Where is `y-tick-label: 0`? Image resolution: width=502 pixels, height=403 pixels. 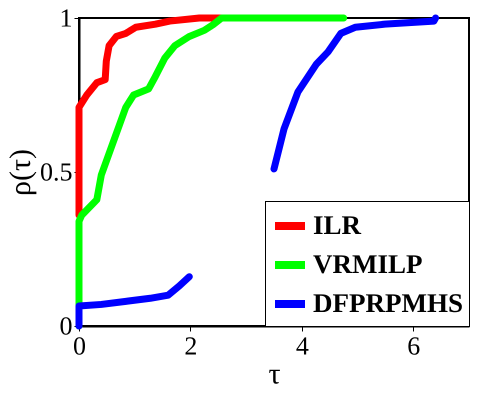 y-tick-label: 0 is located at coordinates (66, 326).